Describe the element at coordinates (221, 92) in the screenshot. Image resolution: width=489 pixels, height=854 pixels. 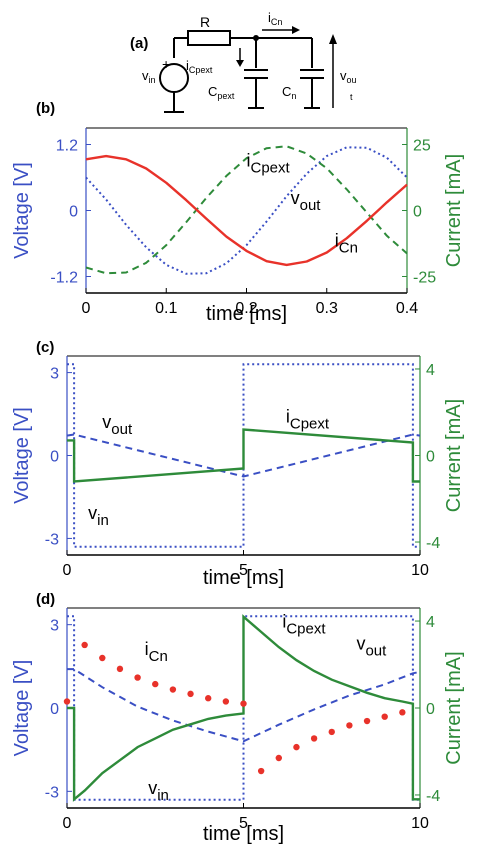
I see `label-cpext: Cpext` at that location.